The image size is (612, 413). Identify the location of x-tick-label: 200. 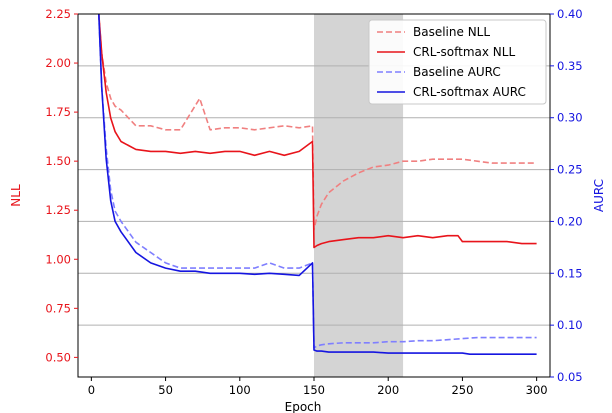
(388, 390).